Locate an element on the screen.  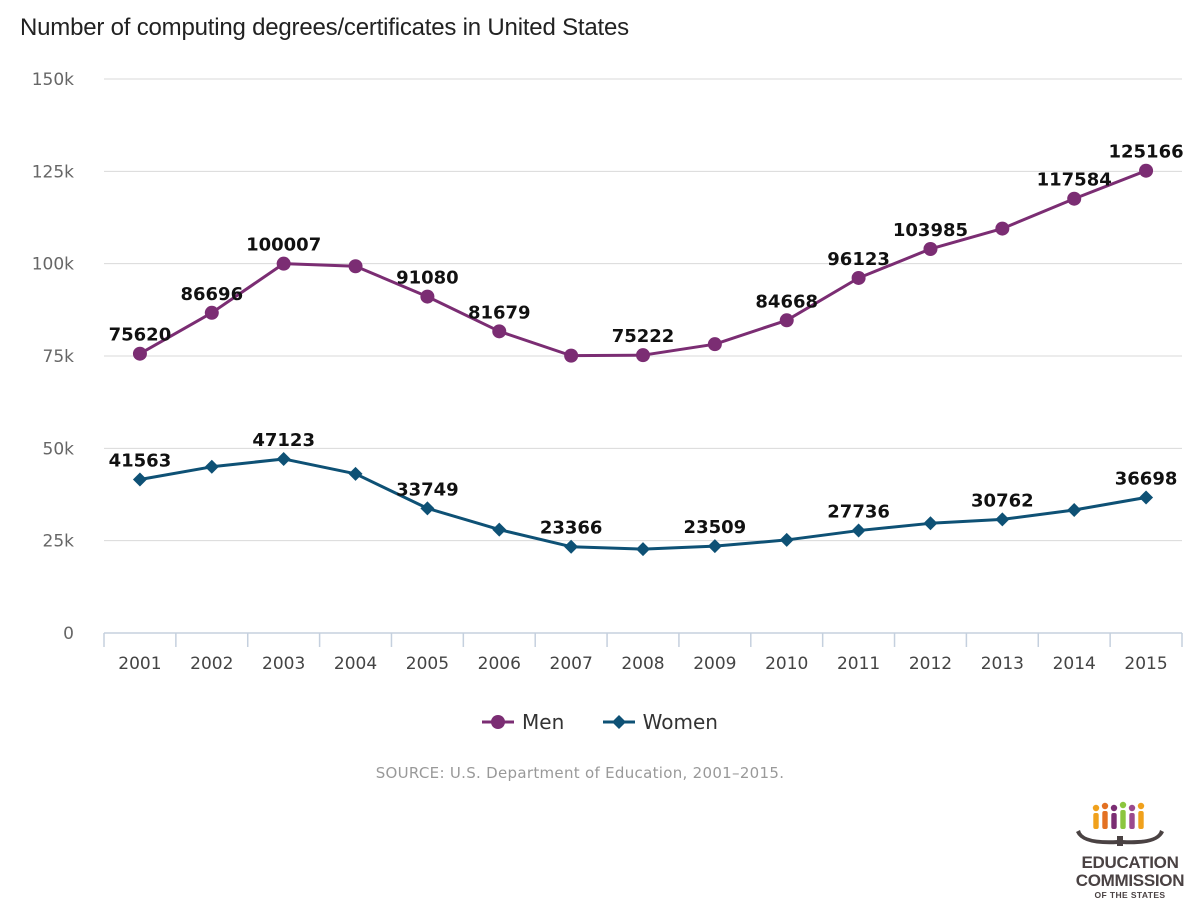
x-tick-label: 2011 is located at coordinates (858, 664).